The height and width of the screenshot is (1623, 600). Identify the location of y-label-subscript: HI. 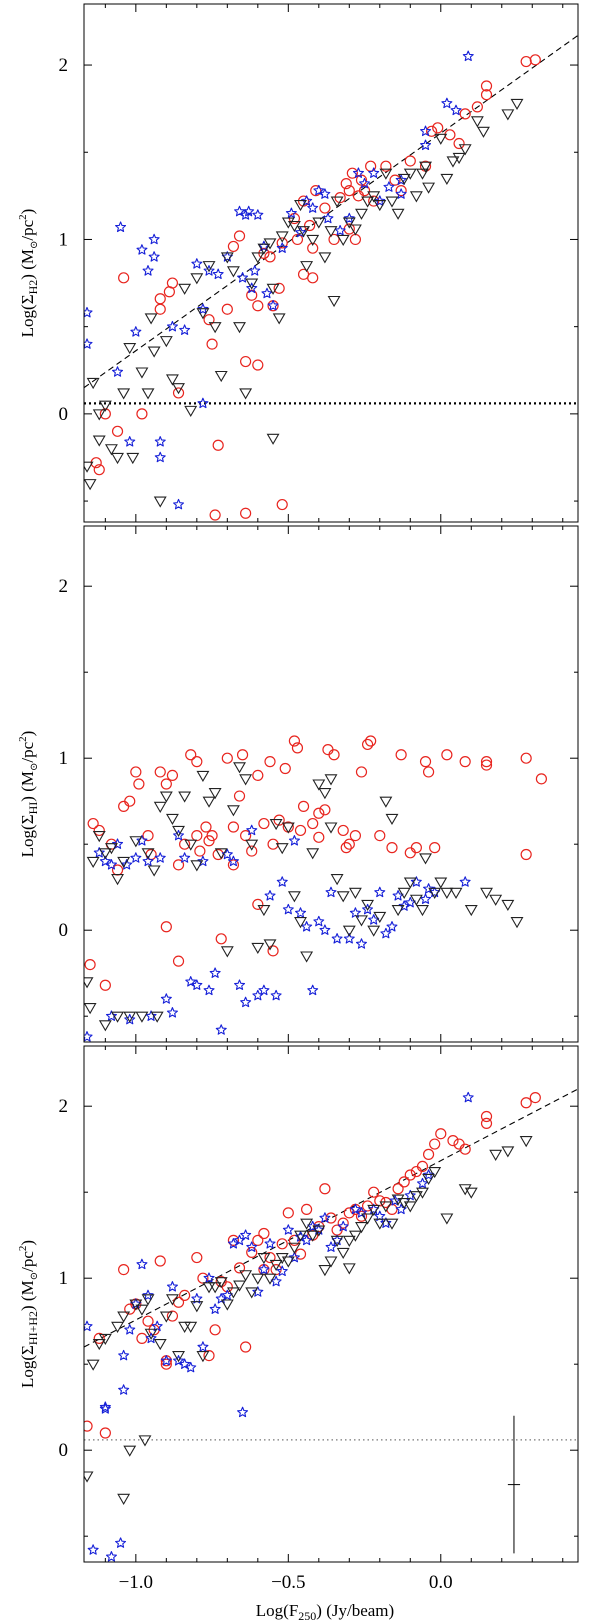
(33, 808).